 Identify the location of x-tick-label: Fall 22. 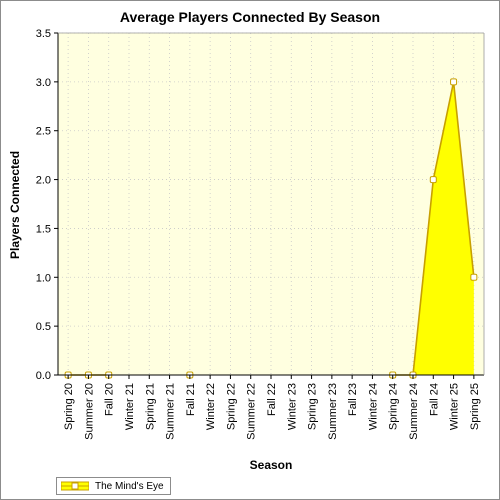
(272, 399).